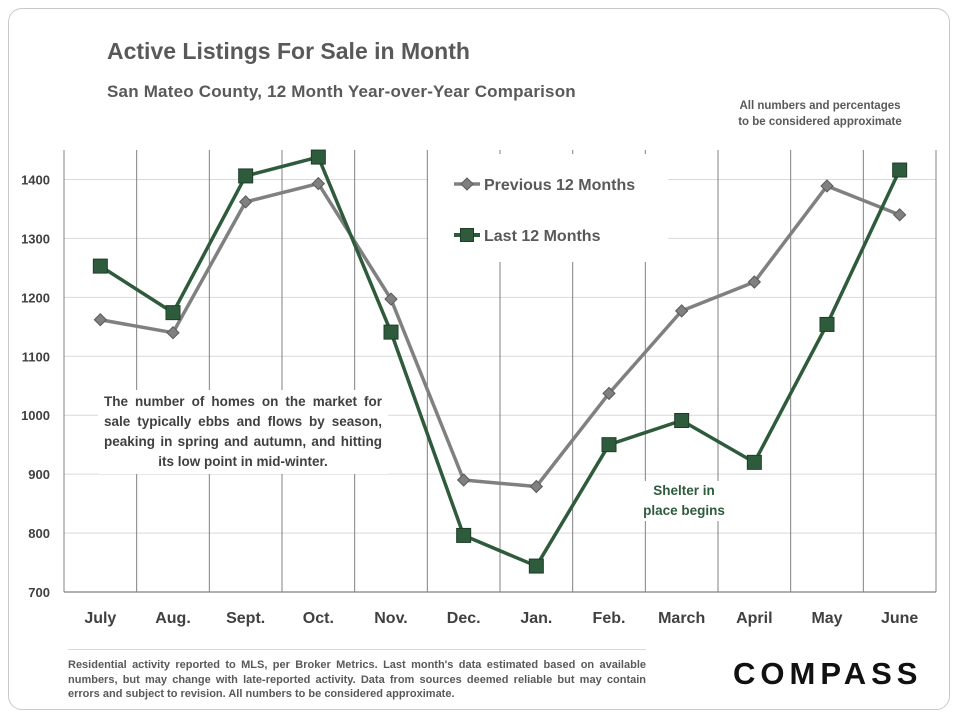 The width and height of the screenshot is (960, 720). Describe the element at coordinates (390, 618) in the screenshot. I see `x-tick-label: Nov.` at that location.